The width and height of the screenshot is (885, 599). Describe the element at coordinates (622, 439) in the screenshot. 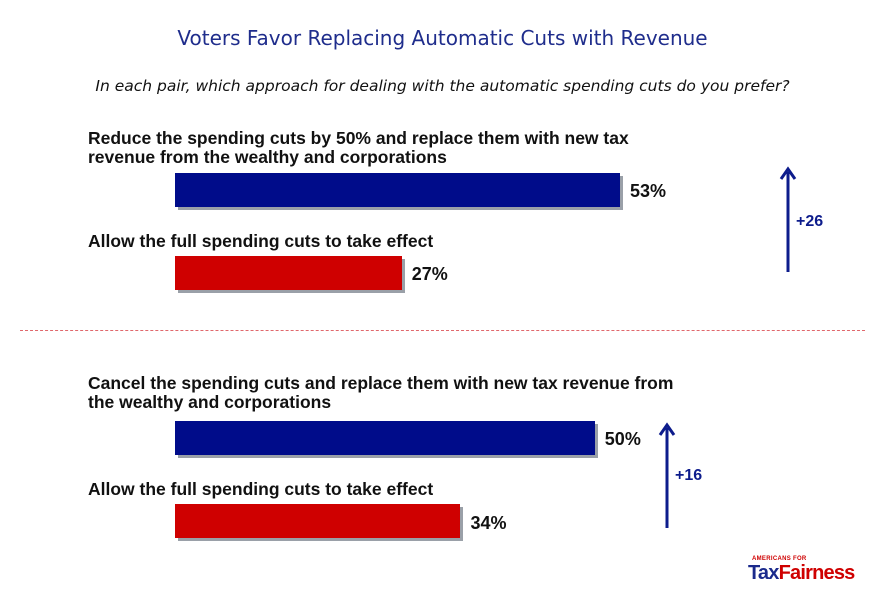

I see `group2-value-favor: 50%` at that location.